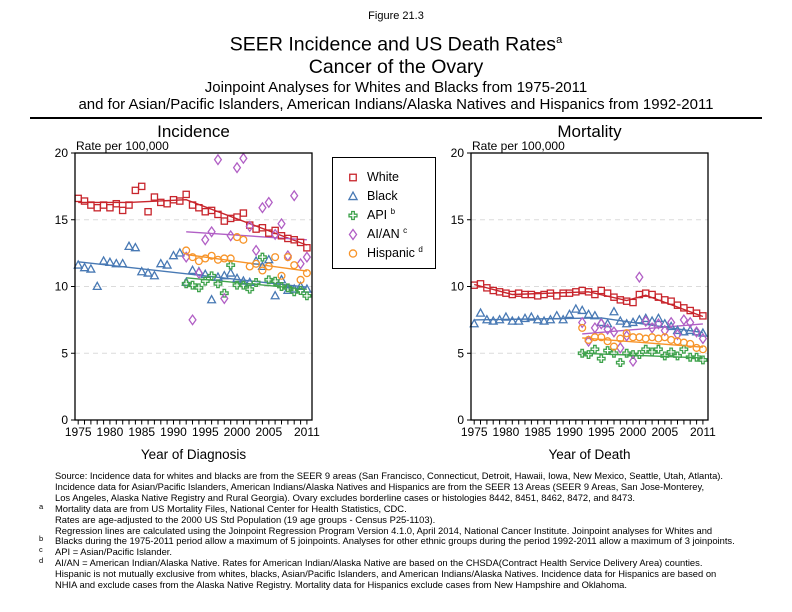 The width and height of the screenshot is (792, 612). I want to click on hispanic-legend-marker, so click(353, 253).